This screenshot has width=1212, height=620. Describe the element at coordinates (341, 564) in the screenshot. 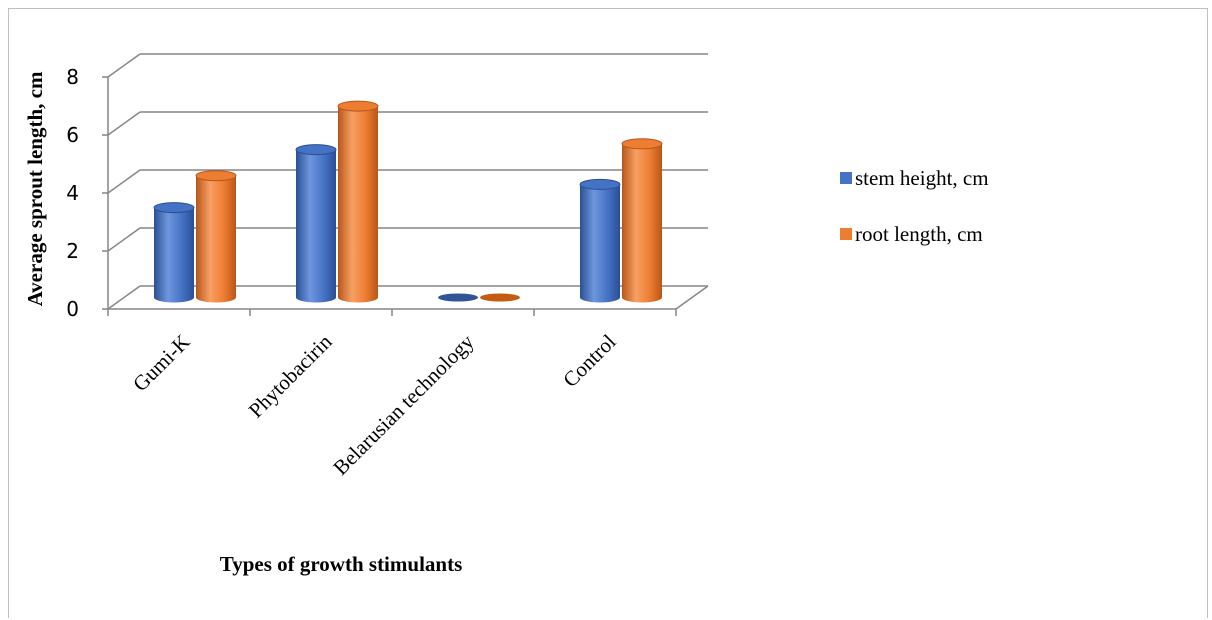

I see `x-axis-title: Types of growth stimulants` at that location.